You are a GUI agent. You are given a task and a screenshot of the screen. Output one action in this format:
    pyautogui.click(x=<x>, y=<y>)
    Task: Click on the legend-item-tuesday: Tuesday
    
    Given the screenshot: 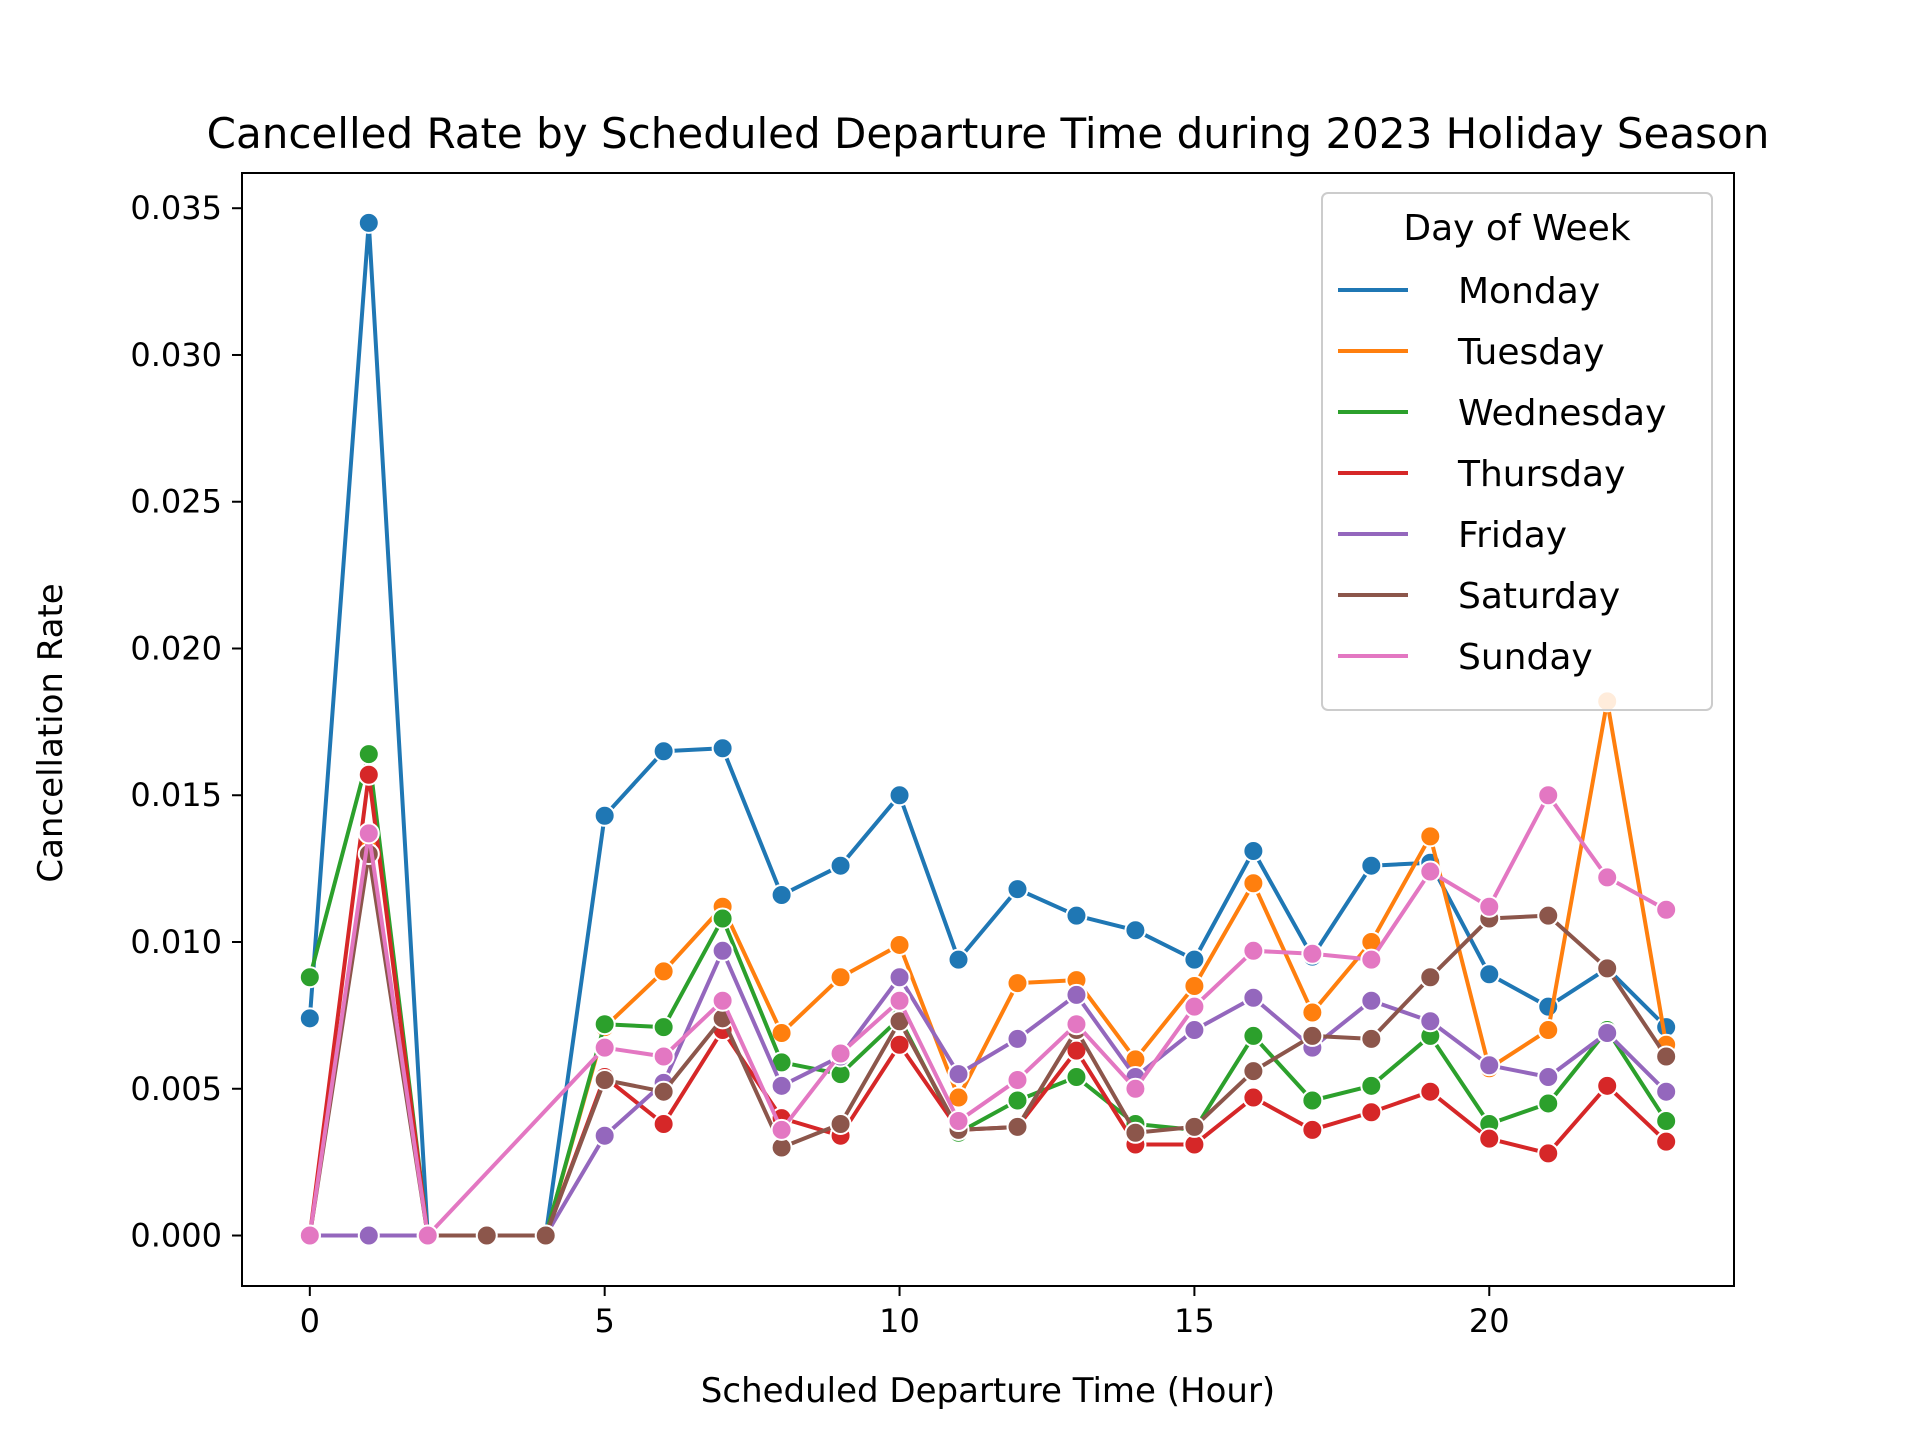 What is the action you would take?
    pyautogui.click(x=1471, y=352)
    